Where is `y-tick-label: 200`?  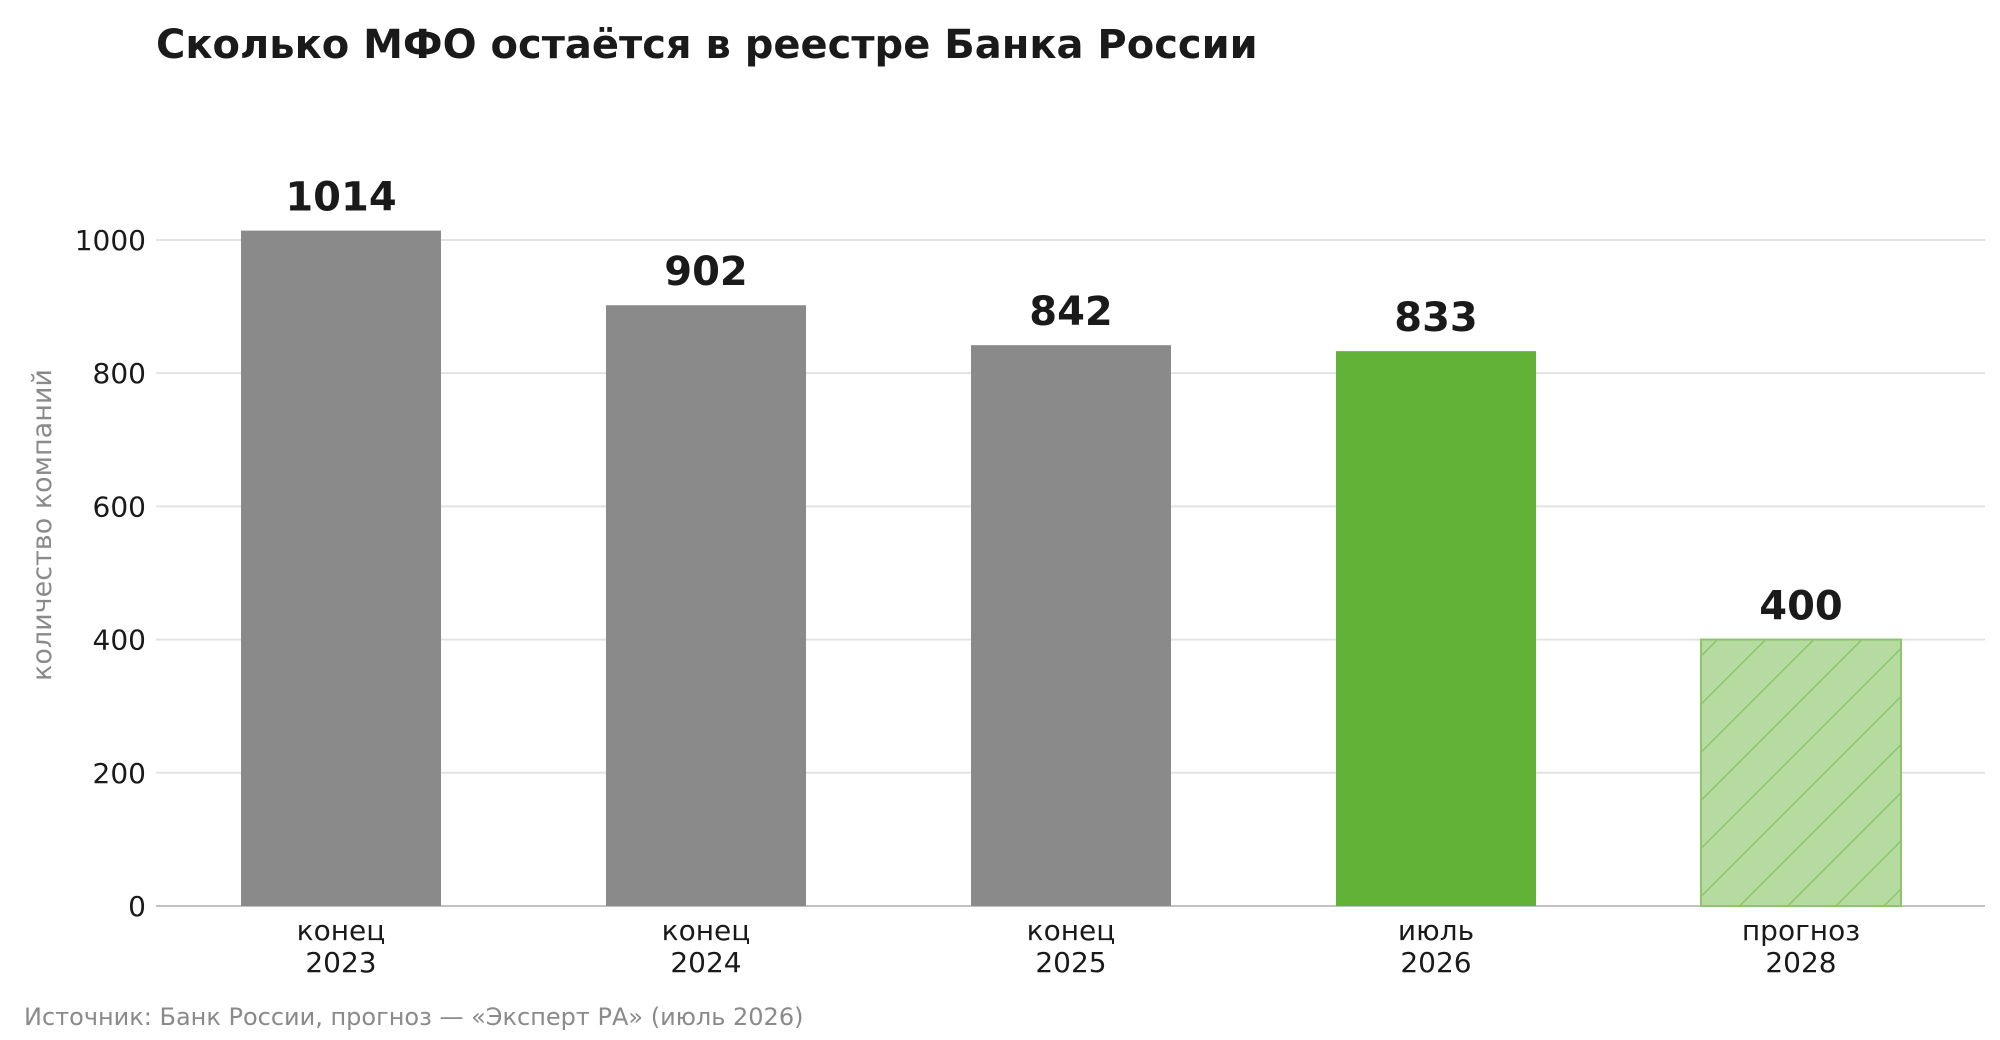
y-tick-label: 200 is located at coordinates (119, 773).